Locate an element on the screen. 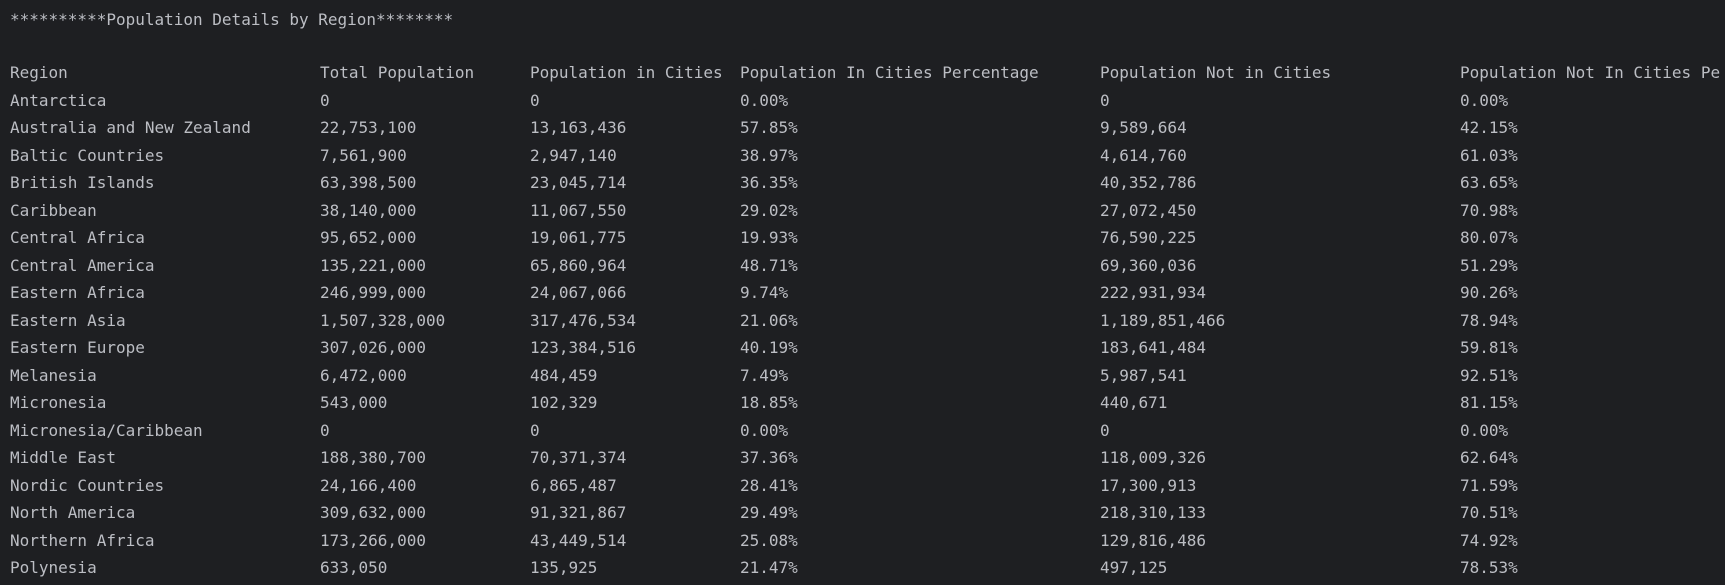 Image resolution: width=1725 pixels, height=585 pixels. cell-population-in-cities: 23,045,714 is located at coordinates (578, 182).